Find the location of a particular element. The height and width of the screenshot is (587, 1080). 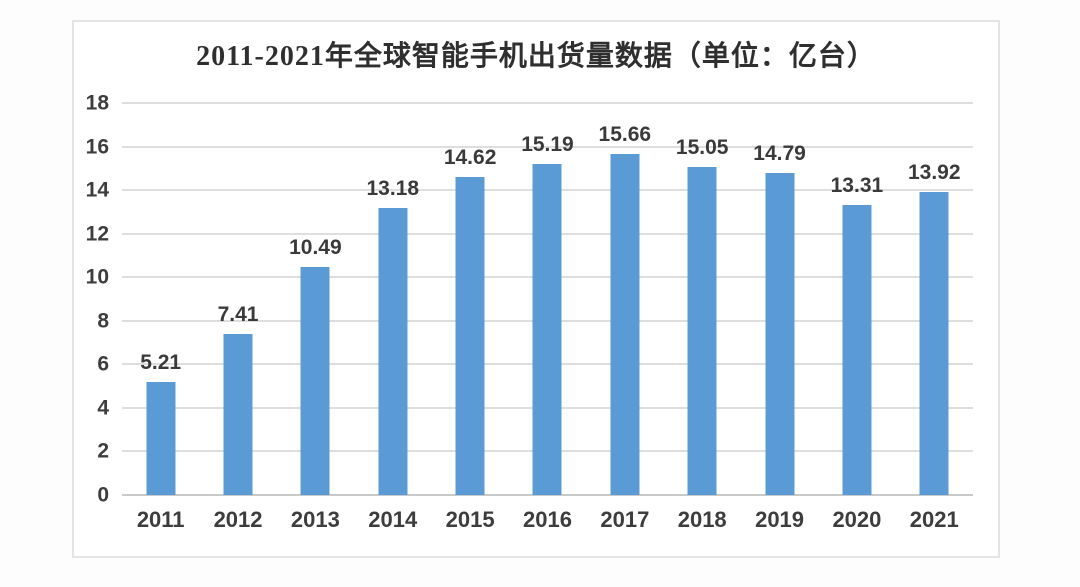

bar-column-2016: 15.19 is located at coordinates (547, 299).